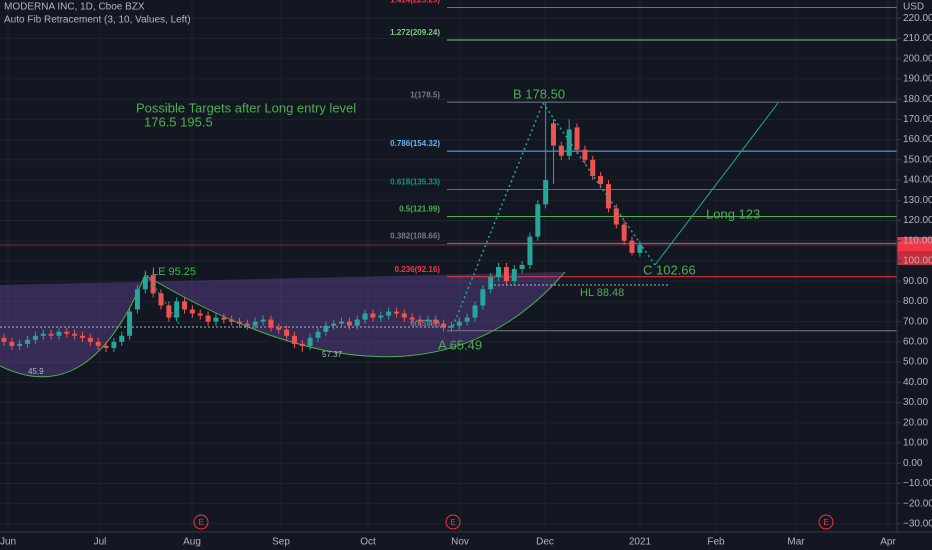 The image size is (932, 550). What do you see at coordinates (917, 159) in the screenshot?
I see `y-tick-label: 150.00` at bounding box center [917, 159].